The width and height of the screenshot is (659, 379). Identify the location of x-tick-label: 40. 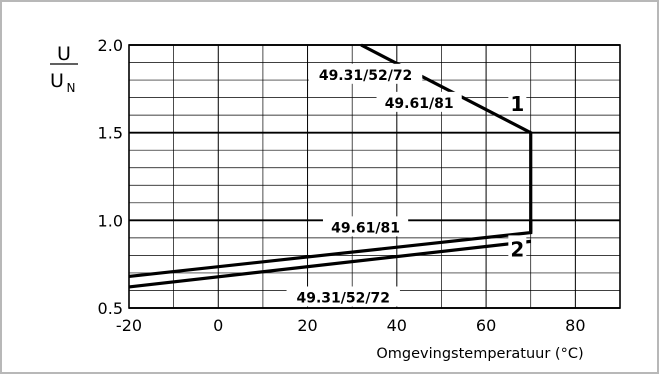
(397, 325).